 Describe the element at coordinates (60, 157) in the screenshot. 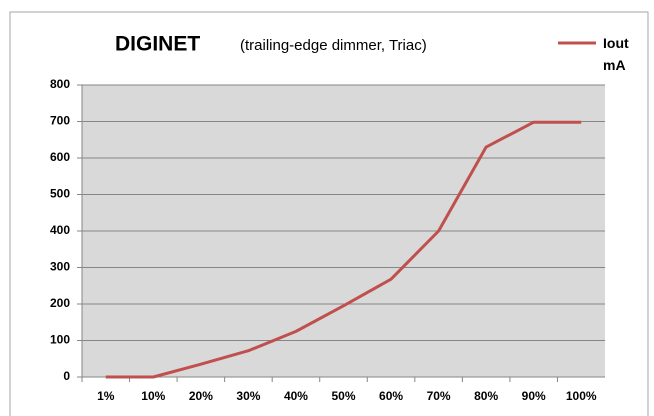

I see `y-tick-label: 600` at that location.